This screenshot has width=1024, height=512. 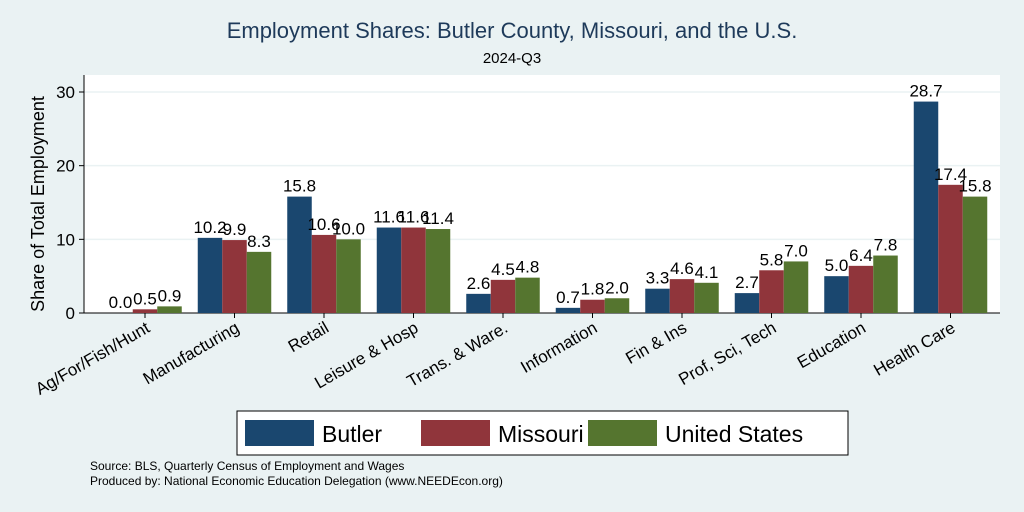 What do you see at coordinates (617, 287) in the screenshot?
I see `data-label: 2.0` at bounding box center [617, 287].